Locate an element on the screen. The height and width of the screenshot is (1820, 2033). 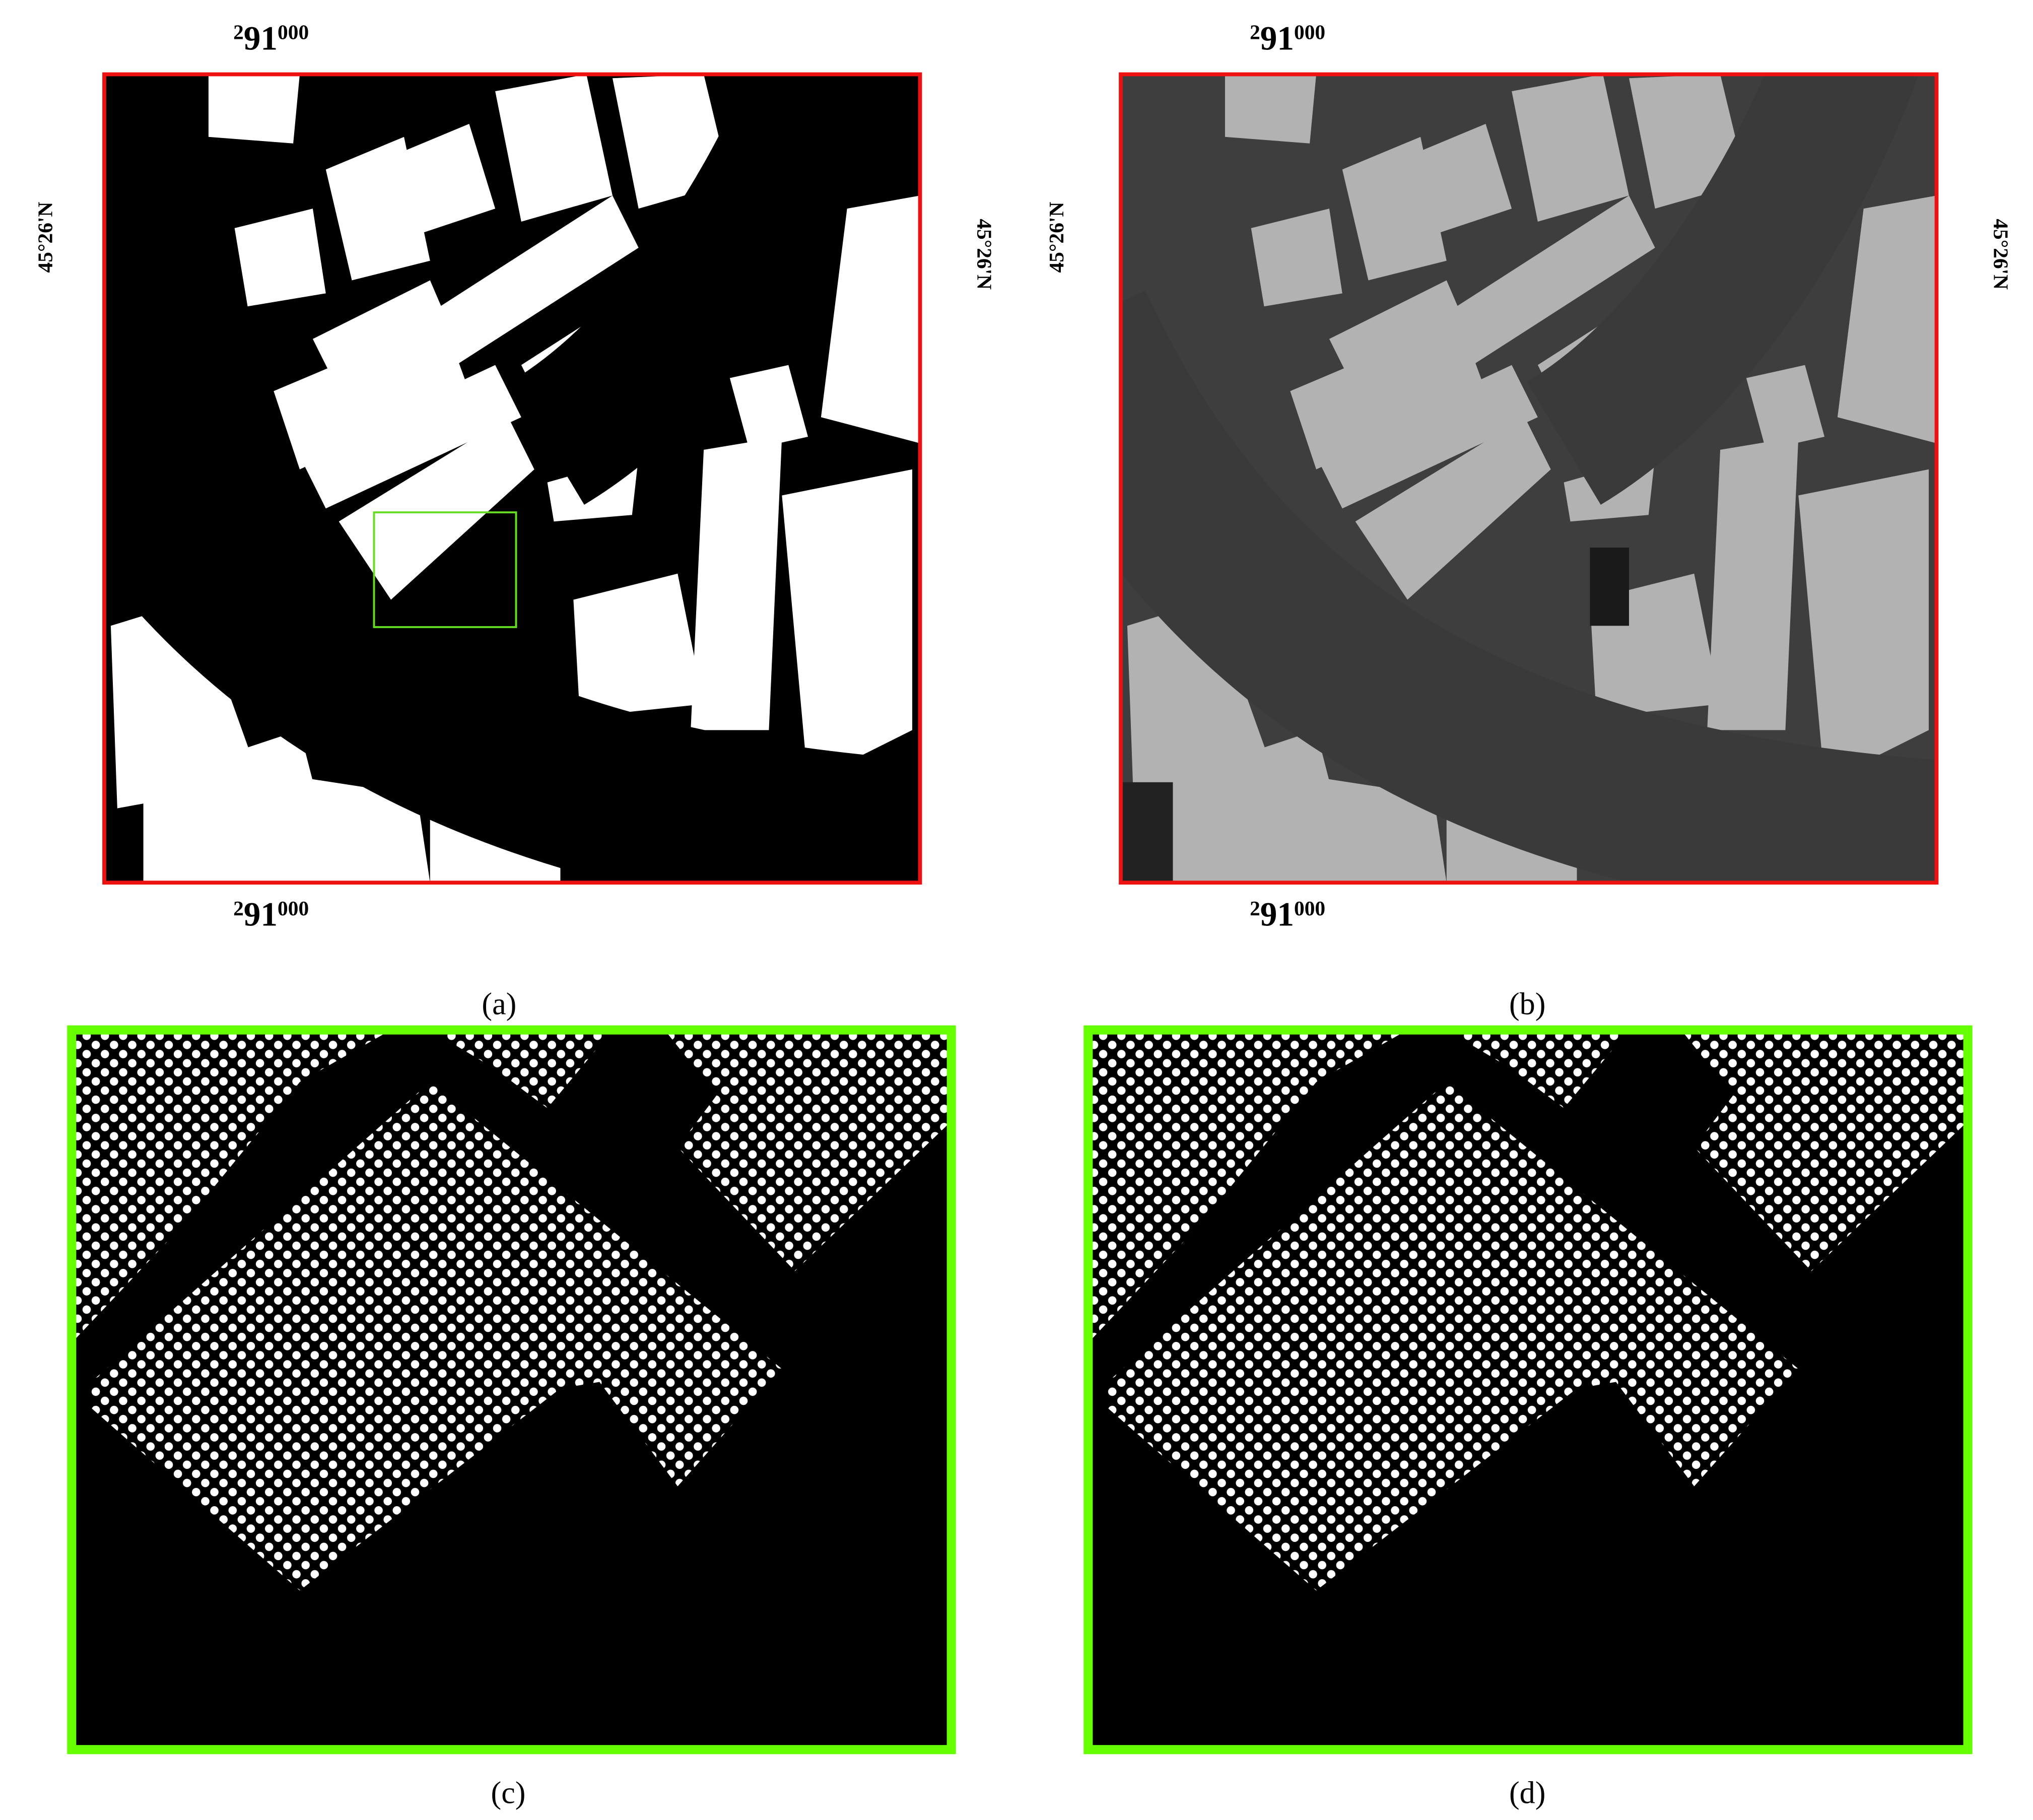
caption: (b) is located at coordinates (1527, 1005).